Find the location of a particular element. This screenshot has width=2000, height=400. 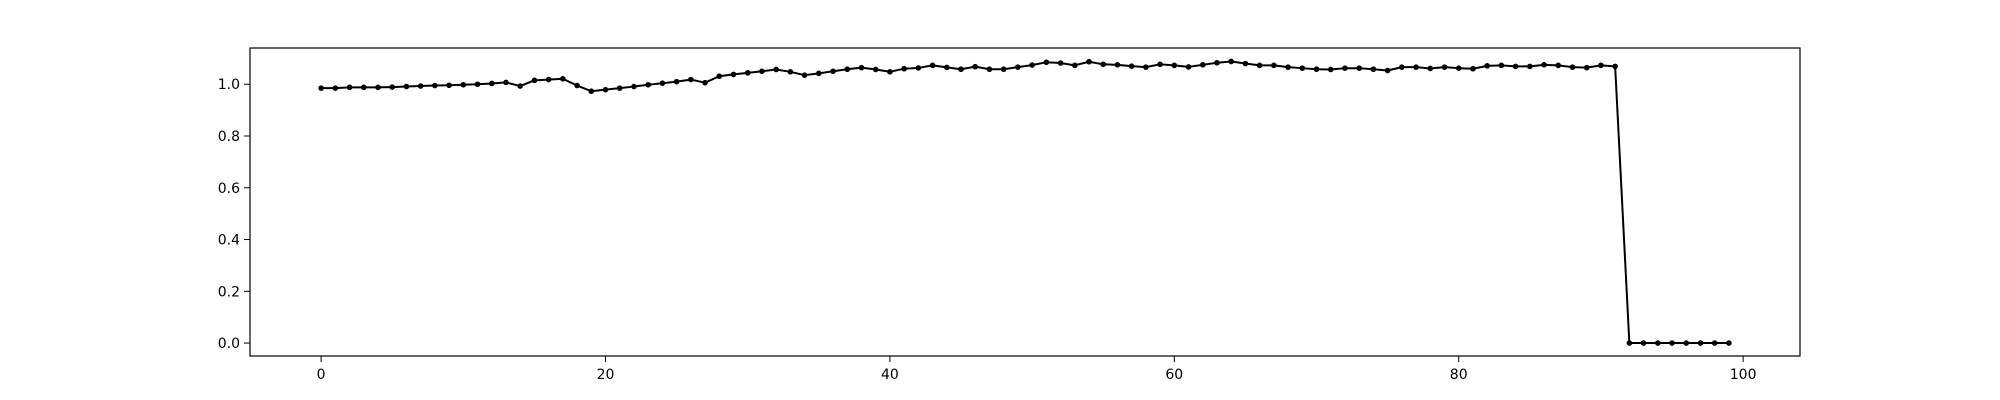

y-tick-label: 0.0 is located at coordinates (229, 344).